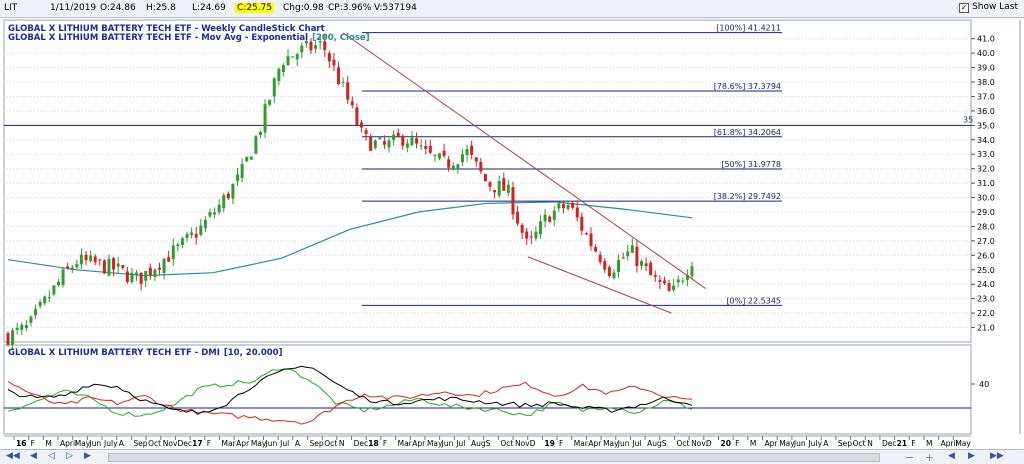 The image size is (1024, 464). What do you see at coordinates (930, 459) in the screenshot?
I see `zoom-in-icon: ＋` at bounding box center [930, 459].